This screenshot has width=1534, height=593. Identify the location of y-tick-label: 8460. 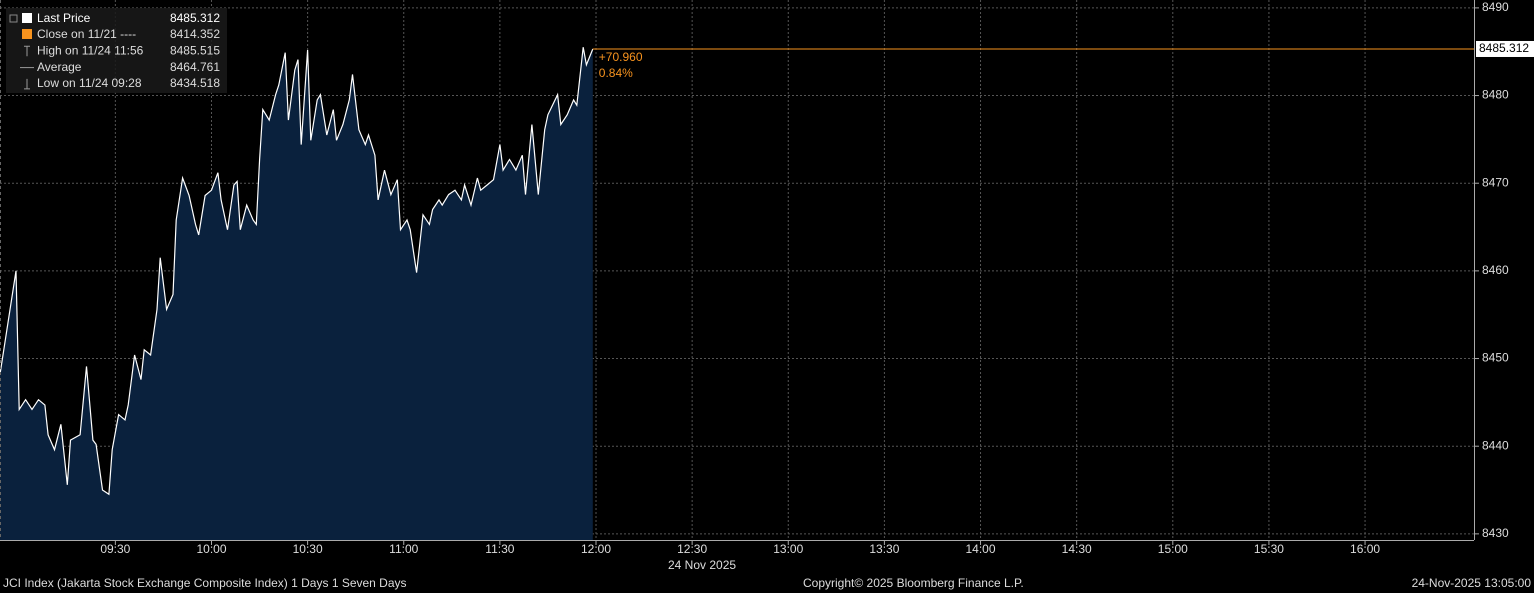
(1495, 270).